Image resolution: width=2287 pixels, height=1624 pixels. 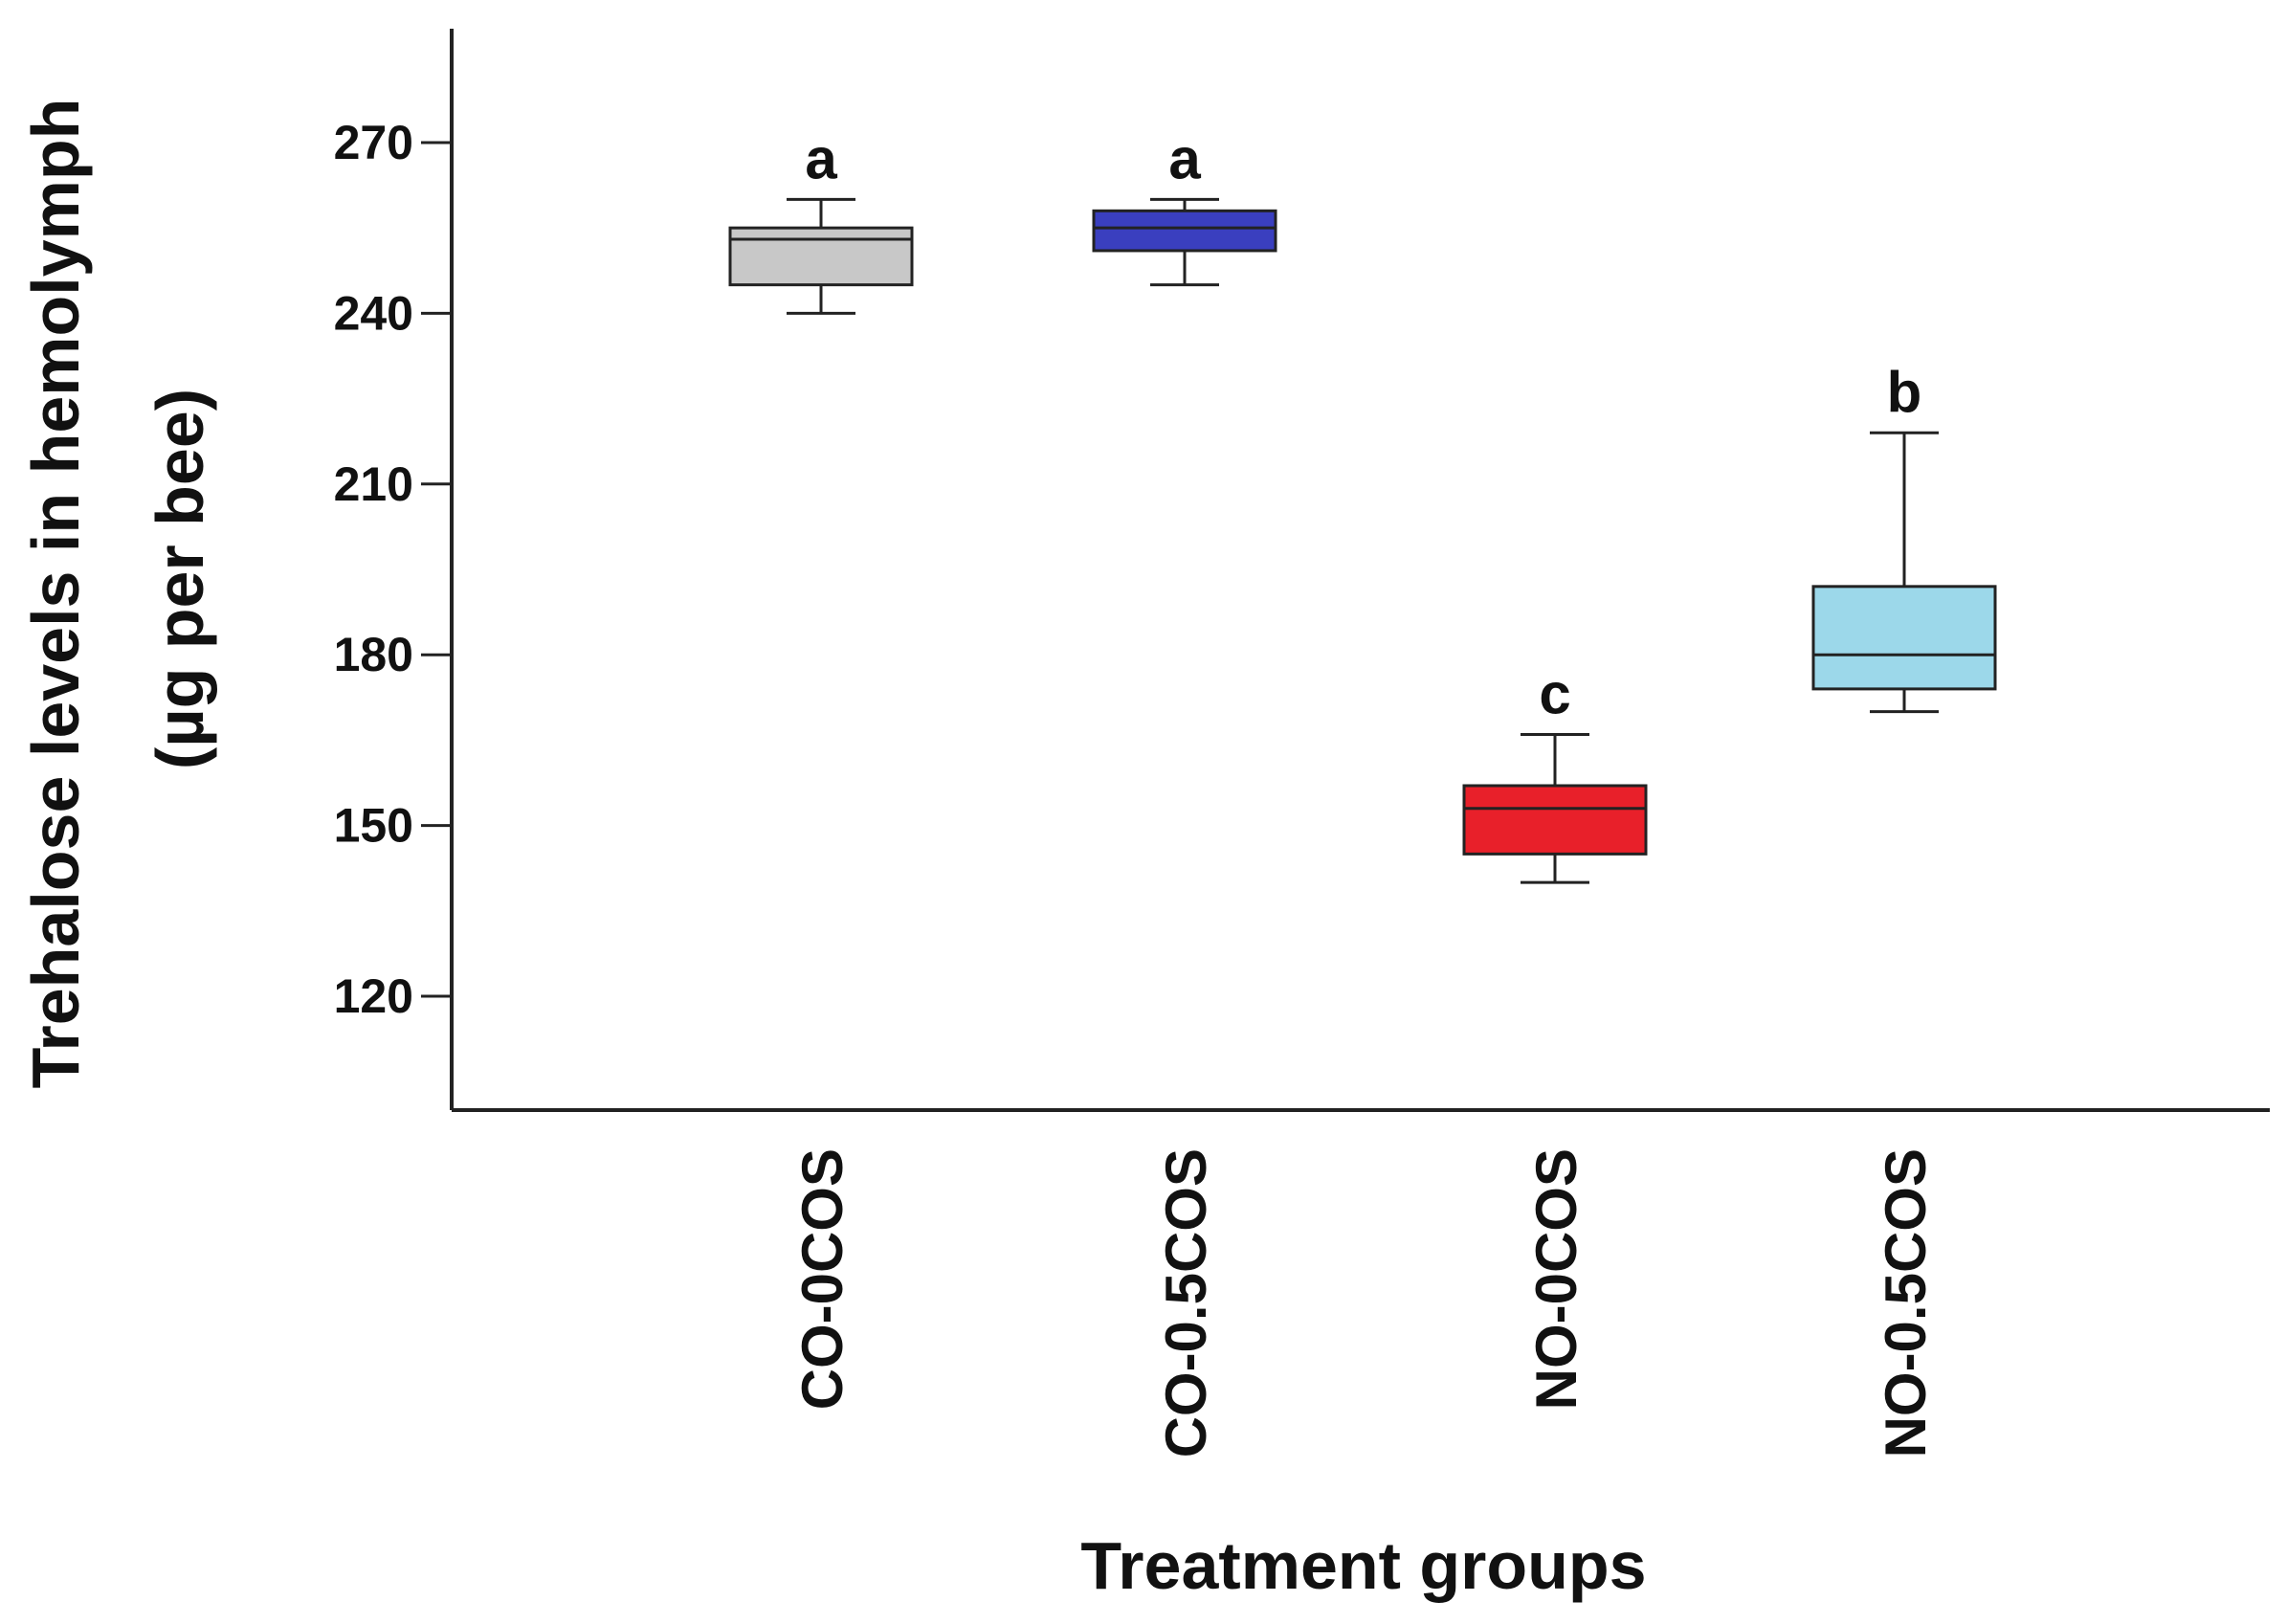 What do you see at coordinates (373, 826) in the screenshot?
I see `y-tick-label: 150` at bounding box center [373, 826].